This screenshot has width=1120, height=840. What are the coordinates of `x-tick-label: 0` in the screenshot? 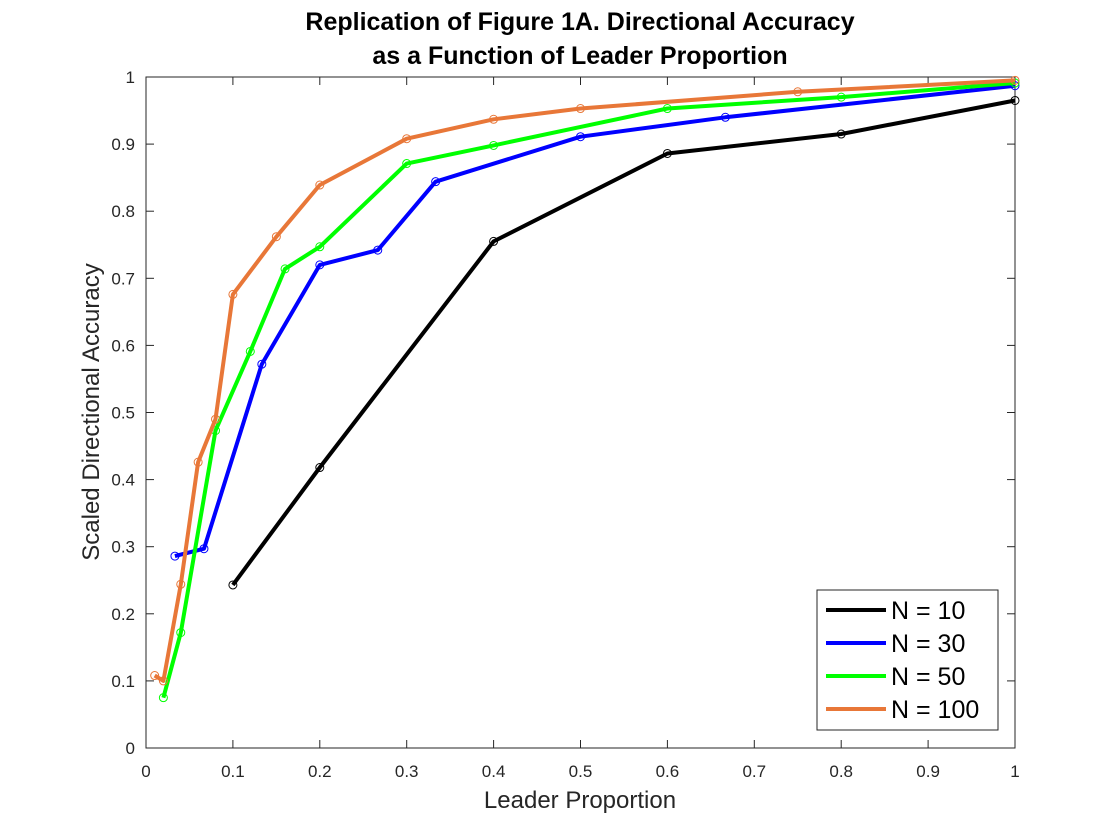 It's located at (145, 771).